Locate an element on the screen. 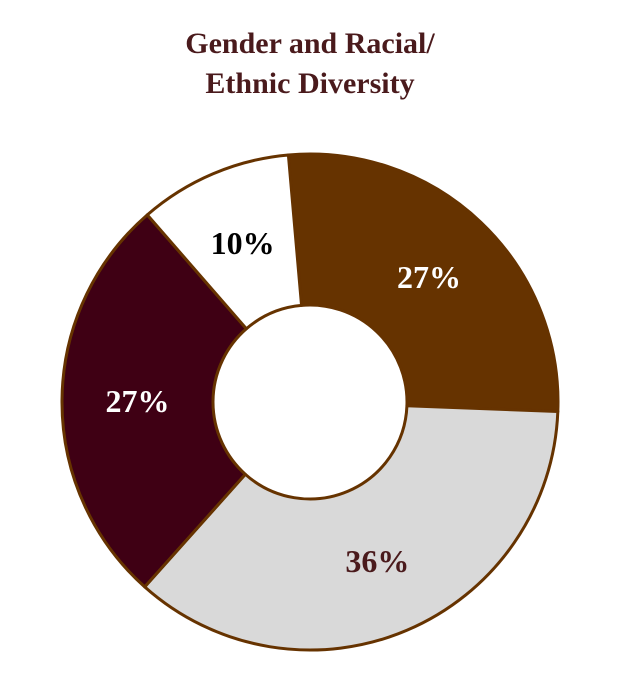  chart-title-line-1: Gender and Racial/ is located at coordinates (310, 43).